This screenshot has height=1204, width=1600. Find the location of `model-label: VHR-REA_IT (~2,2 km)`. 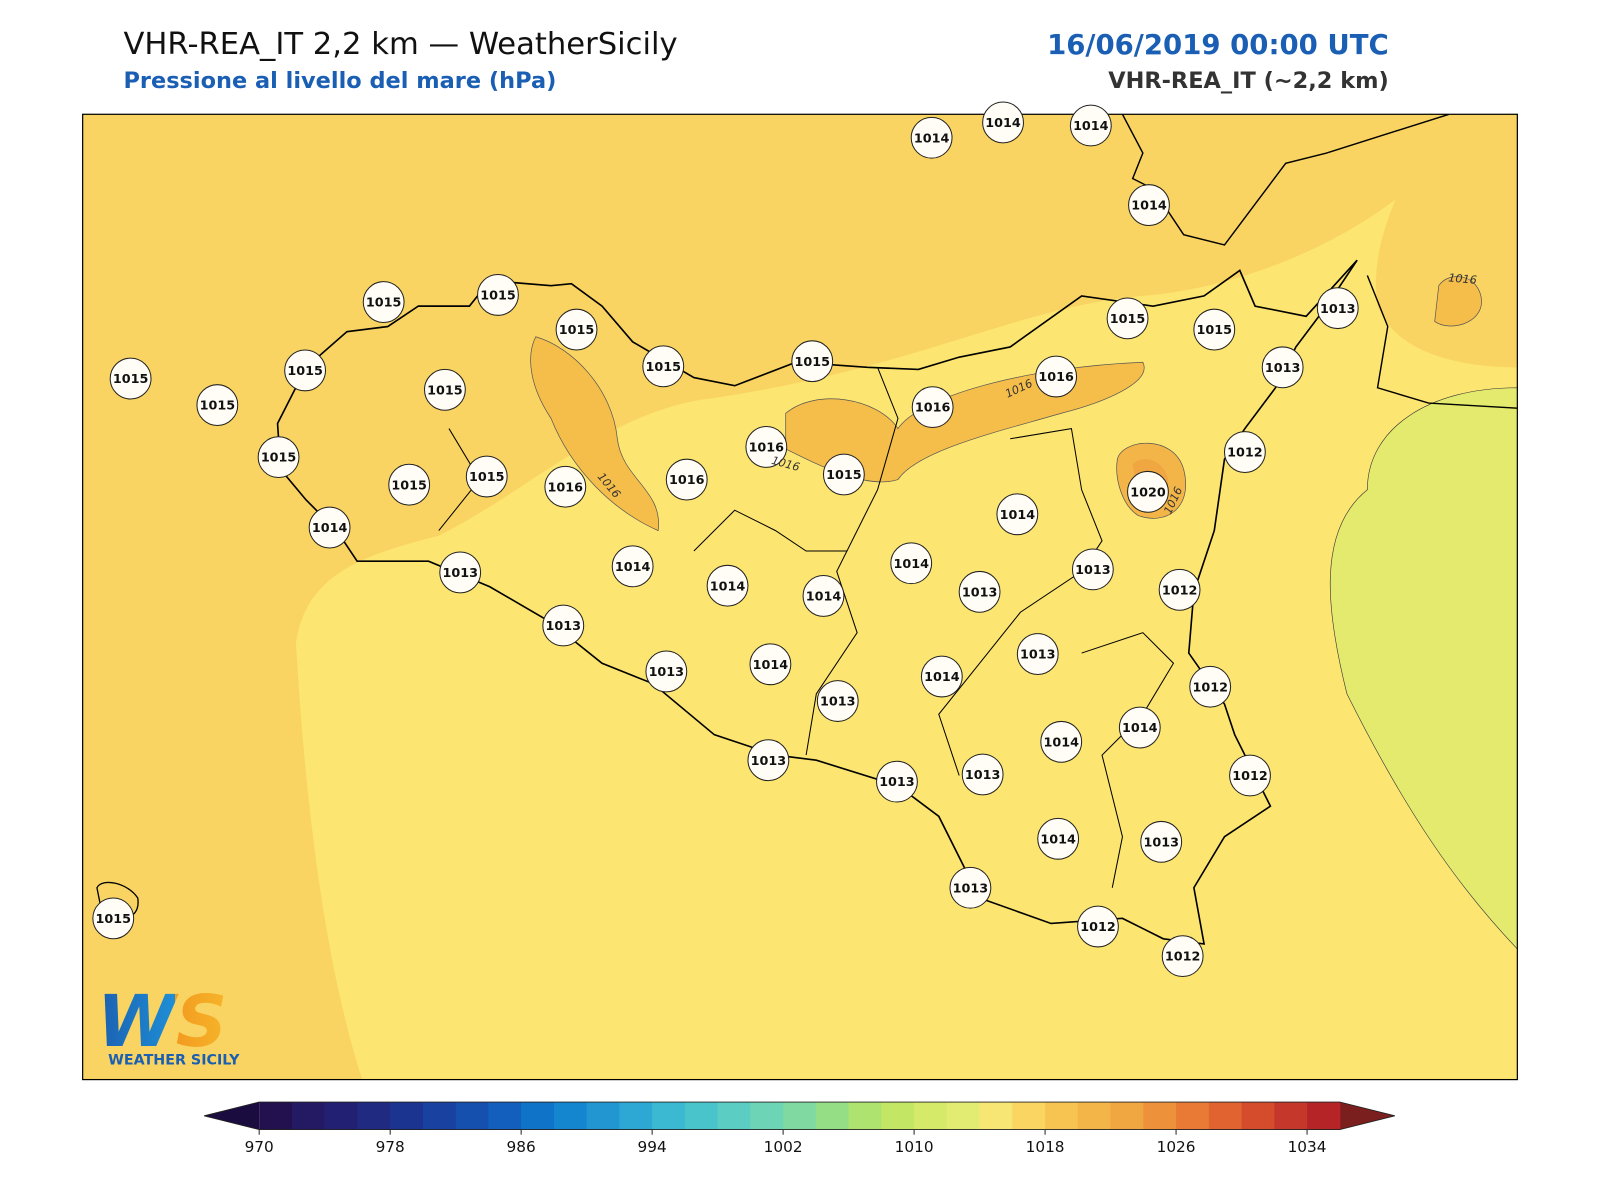

model-label: VHR-REA_IT (~2,2 km) is located at coordinates (1248, 81).